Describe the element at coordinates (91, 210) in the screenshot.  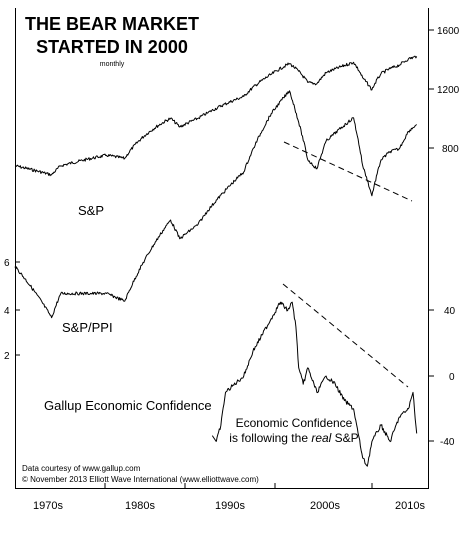
I see `label-sp: S&P` at that location.